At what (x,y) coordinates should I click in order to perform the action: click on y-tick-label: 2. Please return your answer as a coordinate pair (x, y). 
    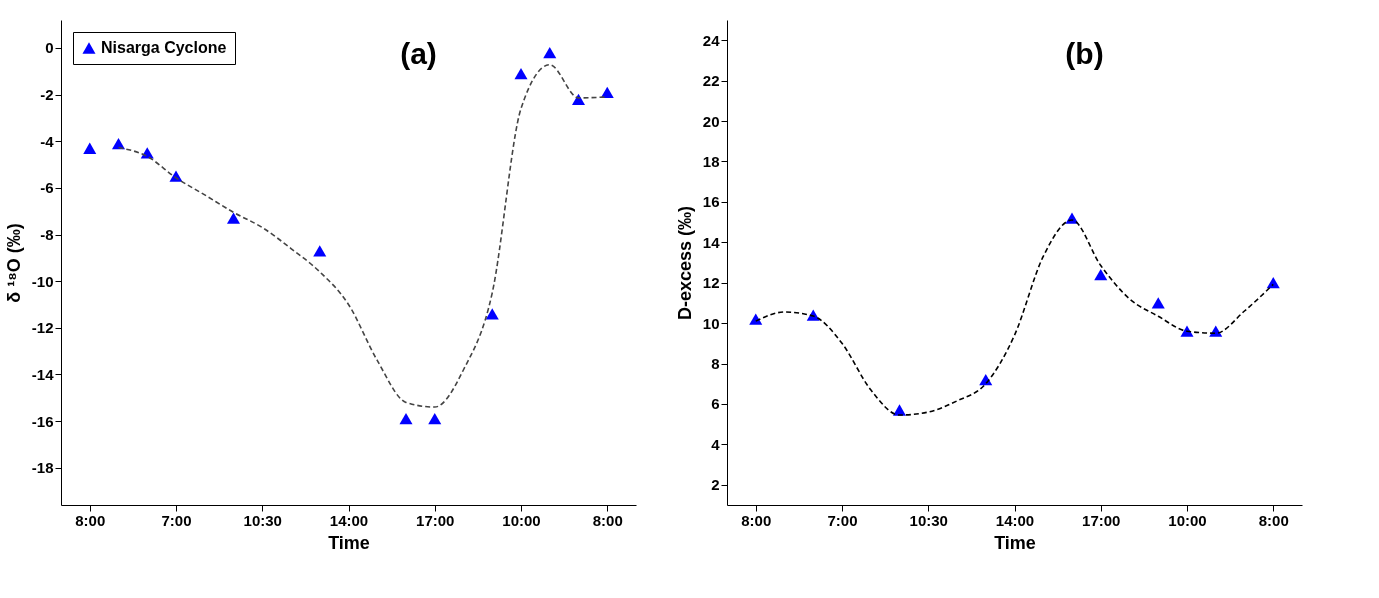
    Looking at the image, I should click on (715, 485).